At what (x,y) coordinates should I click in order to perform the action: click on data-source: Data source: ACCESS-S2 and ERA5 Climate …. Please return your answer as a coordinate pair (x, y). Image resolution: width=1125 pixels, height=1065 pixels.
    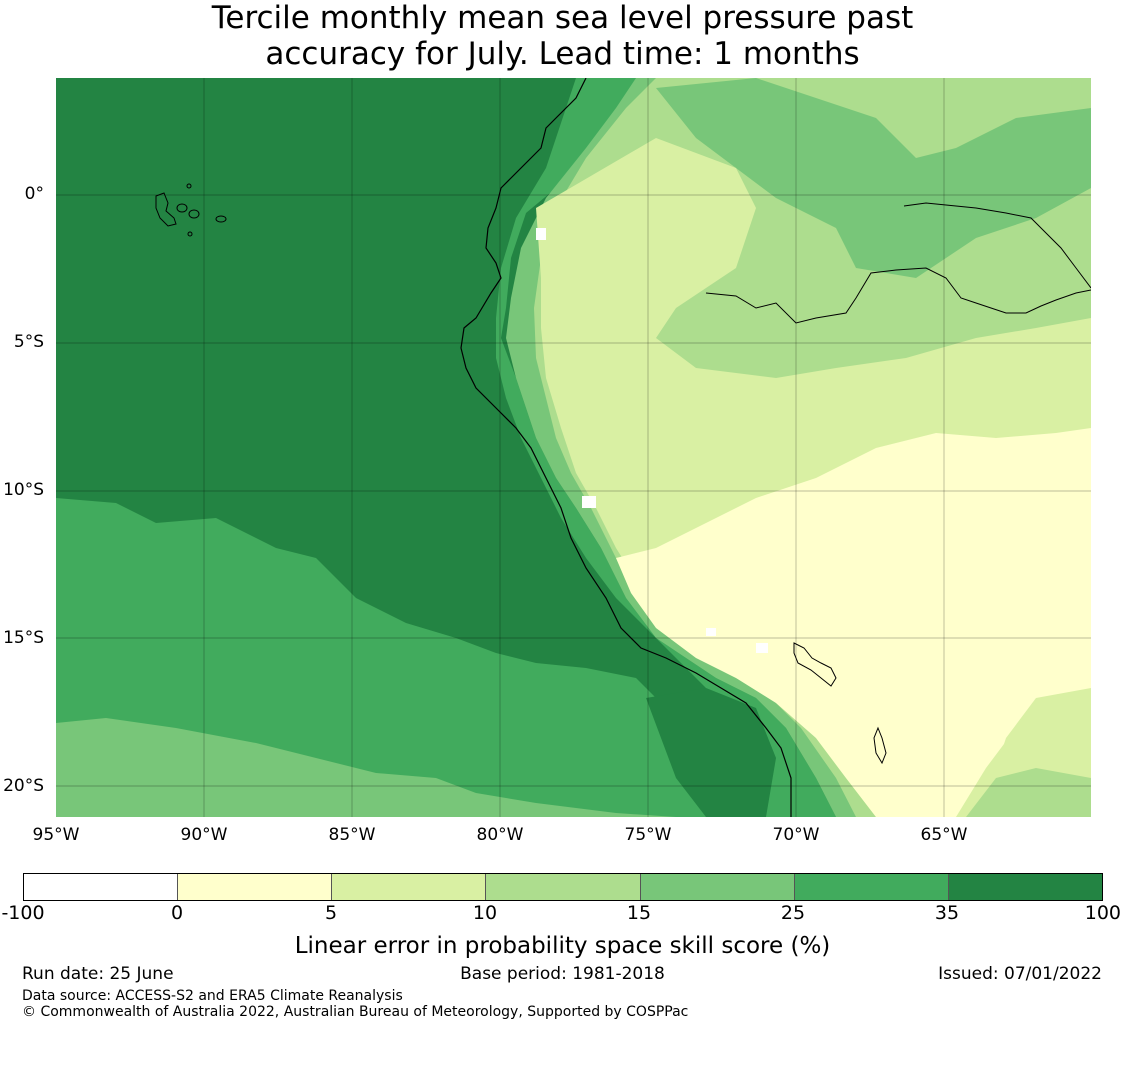
    Looking at the image, I should click on (212, 996).